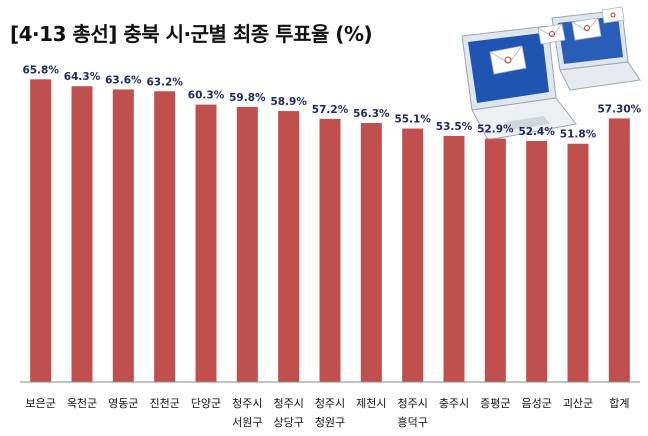 This screenshot has height=436, width=648. Describe the element at coordinates (371, 403) in the screenshot. I see `x-tick-label-8-0: 제천시` at that location.